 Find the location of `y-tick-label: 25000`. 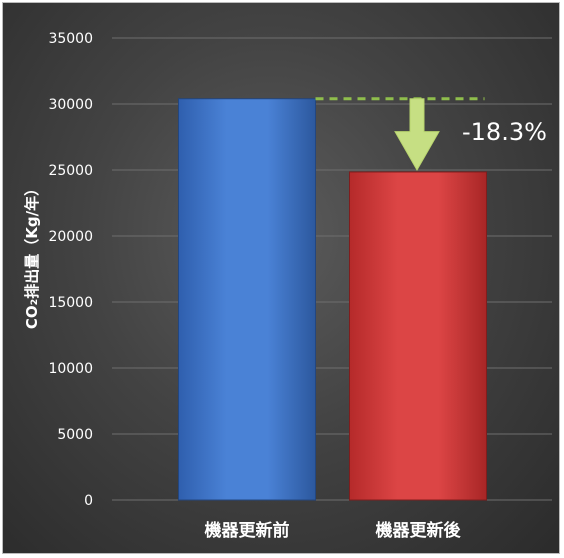

y-tick-label: 25000 is located at coordinates (70, 171).